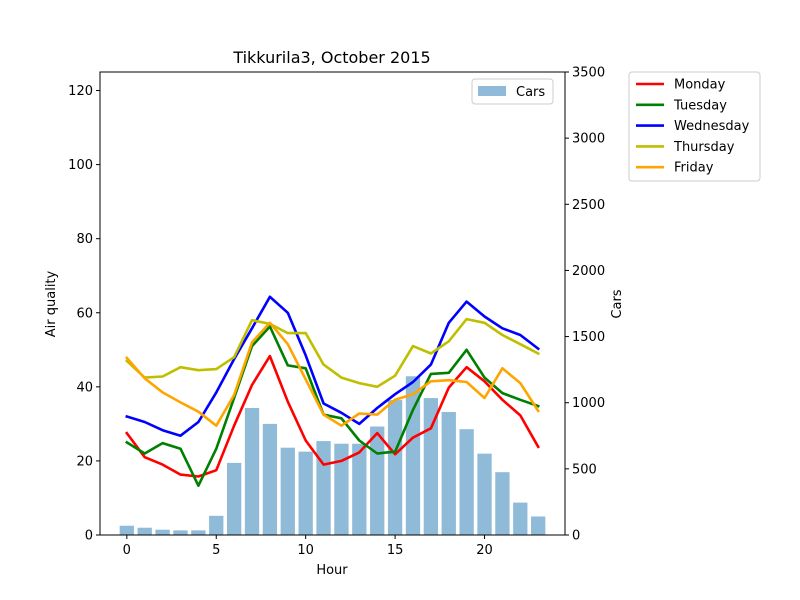 The image size is (800, 600). Describe the element at coordinates (588, 73) in the screenshot. I see `right-tick-label: 3500` at that location.